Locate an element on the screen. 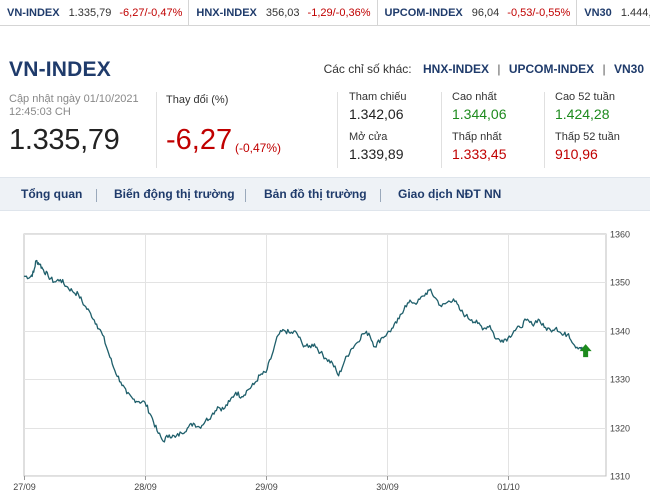  stat-value: 1.342,06 is located at coordinates (376, 114).